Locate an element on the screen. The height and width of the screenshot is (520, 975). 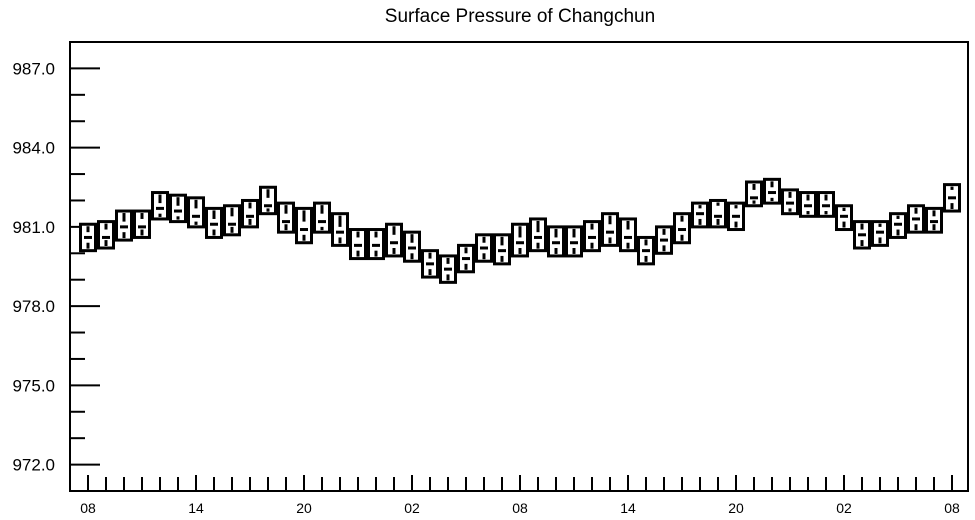
y-tick-label: 987.0 is located at coordinates (33, 68).